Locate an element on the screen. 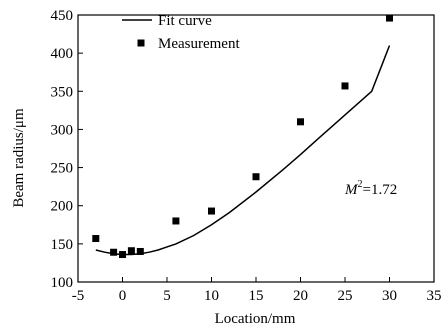 The height and width of the screenshot is (329, 448). annotation-prefix: M is located at coordinates (351, 190).